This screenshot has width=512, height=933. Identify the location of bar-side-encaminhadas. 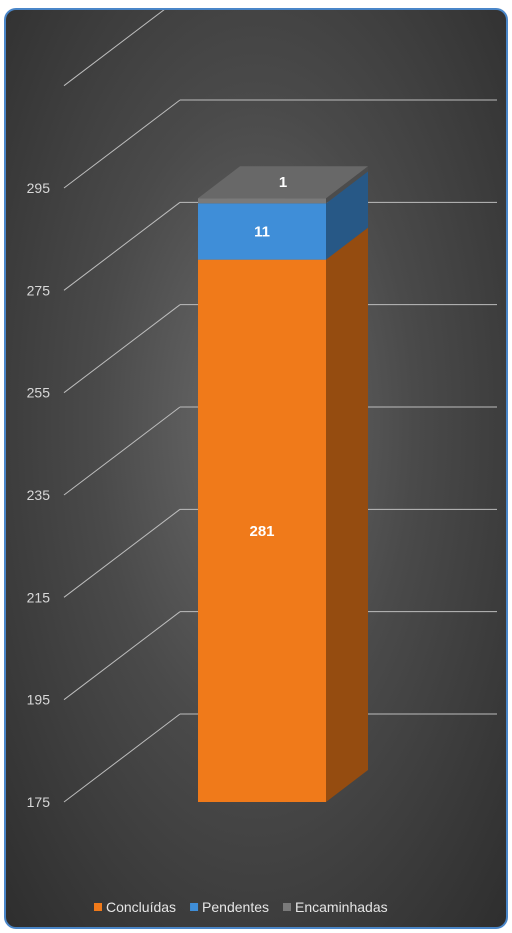
(347, 185).